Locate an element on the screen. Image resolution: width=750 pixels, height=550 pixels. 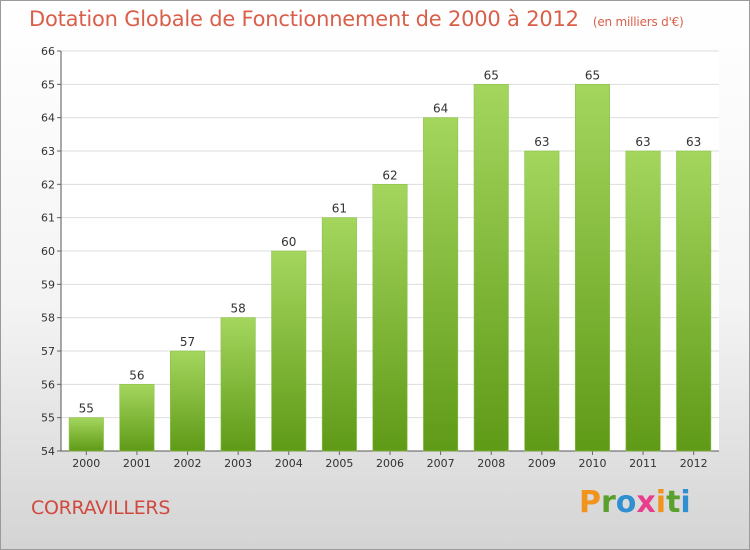
commune-name: CORRAVILLERS is located at coordinates (101, 508).